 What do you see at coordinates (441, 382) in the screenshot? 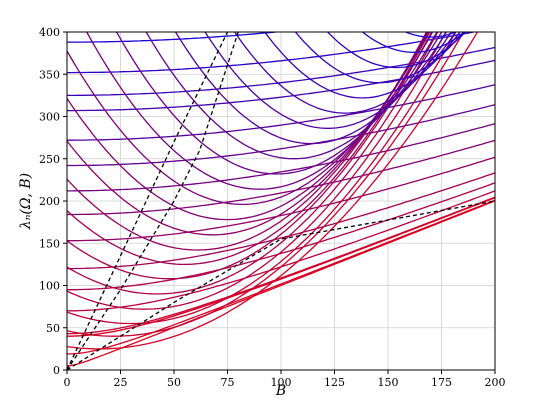
I see `x-tick-label: 175` at bounding box center [441, 382].